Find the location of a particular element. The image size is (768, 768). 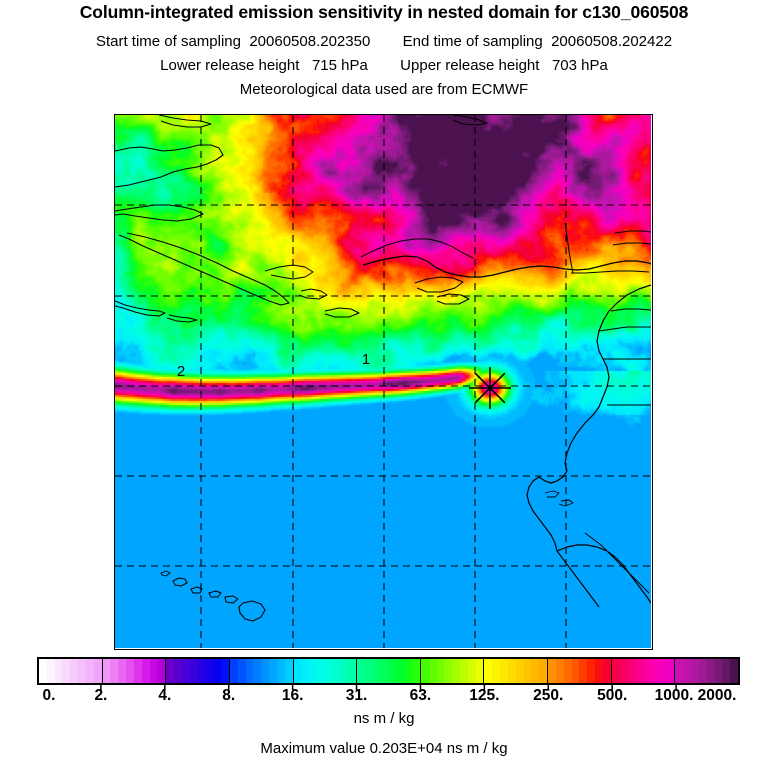

colorbar-tick-label: 4. is located at coordinates (165, 695).